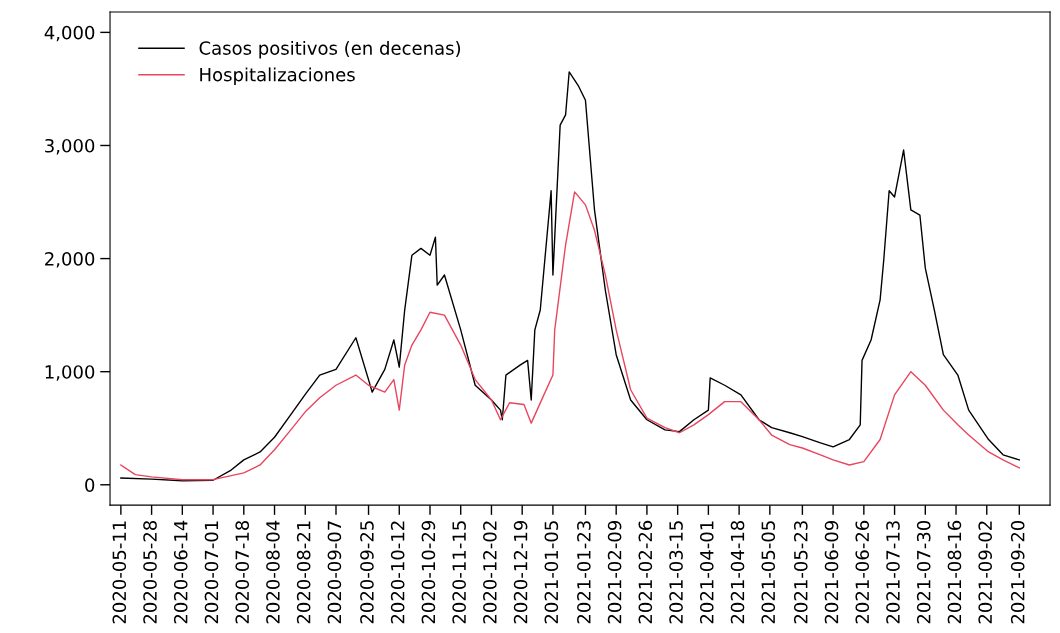 This screenshot has width=1060, height=633. Describe the element at coordinates (70, 373) in the screenshot. I see `y-tick-label: 1,000` at that location.